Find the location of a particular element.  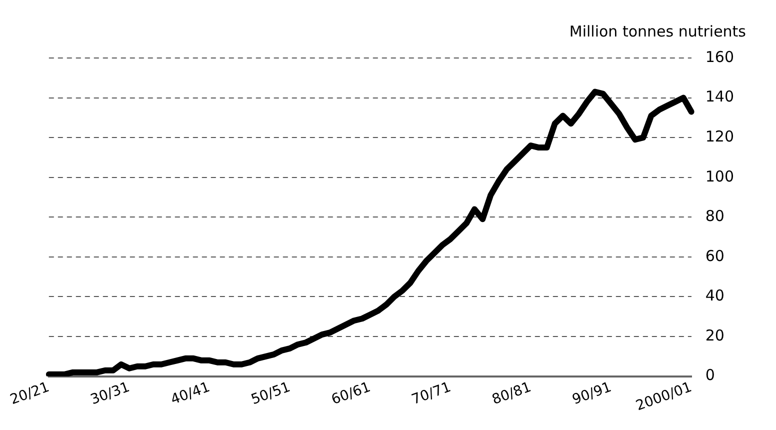

y-axis-title: Million tonnes nutrients is located at coordinates (657, 31).